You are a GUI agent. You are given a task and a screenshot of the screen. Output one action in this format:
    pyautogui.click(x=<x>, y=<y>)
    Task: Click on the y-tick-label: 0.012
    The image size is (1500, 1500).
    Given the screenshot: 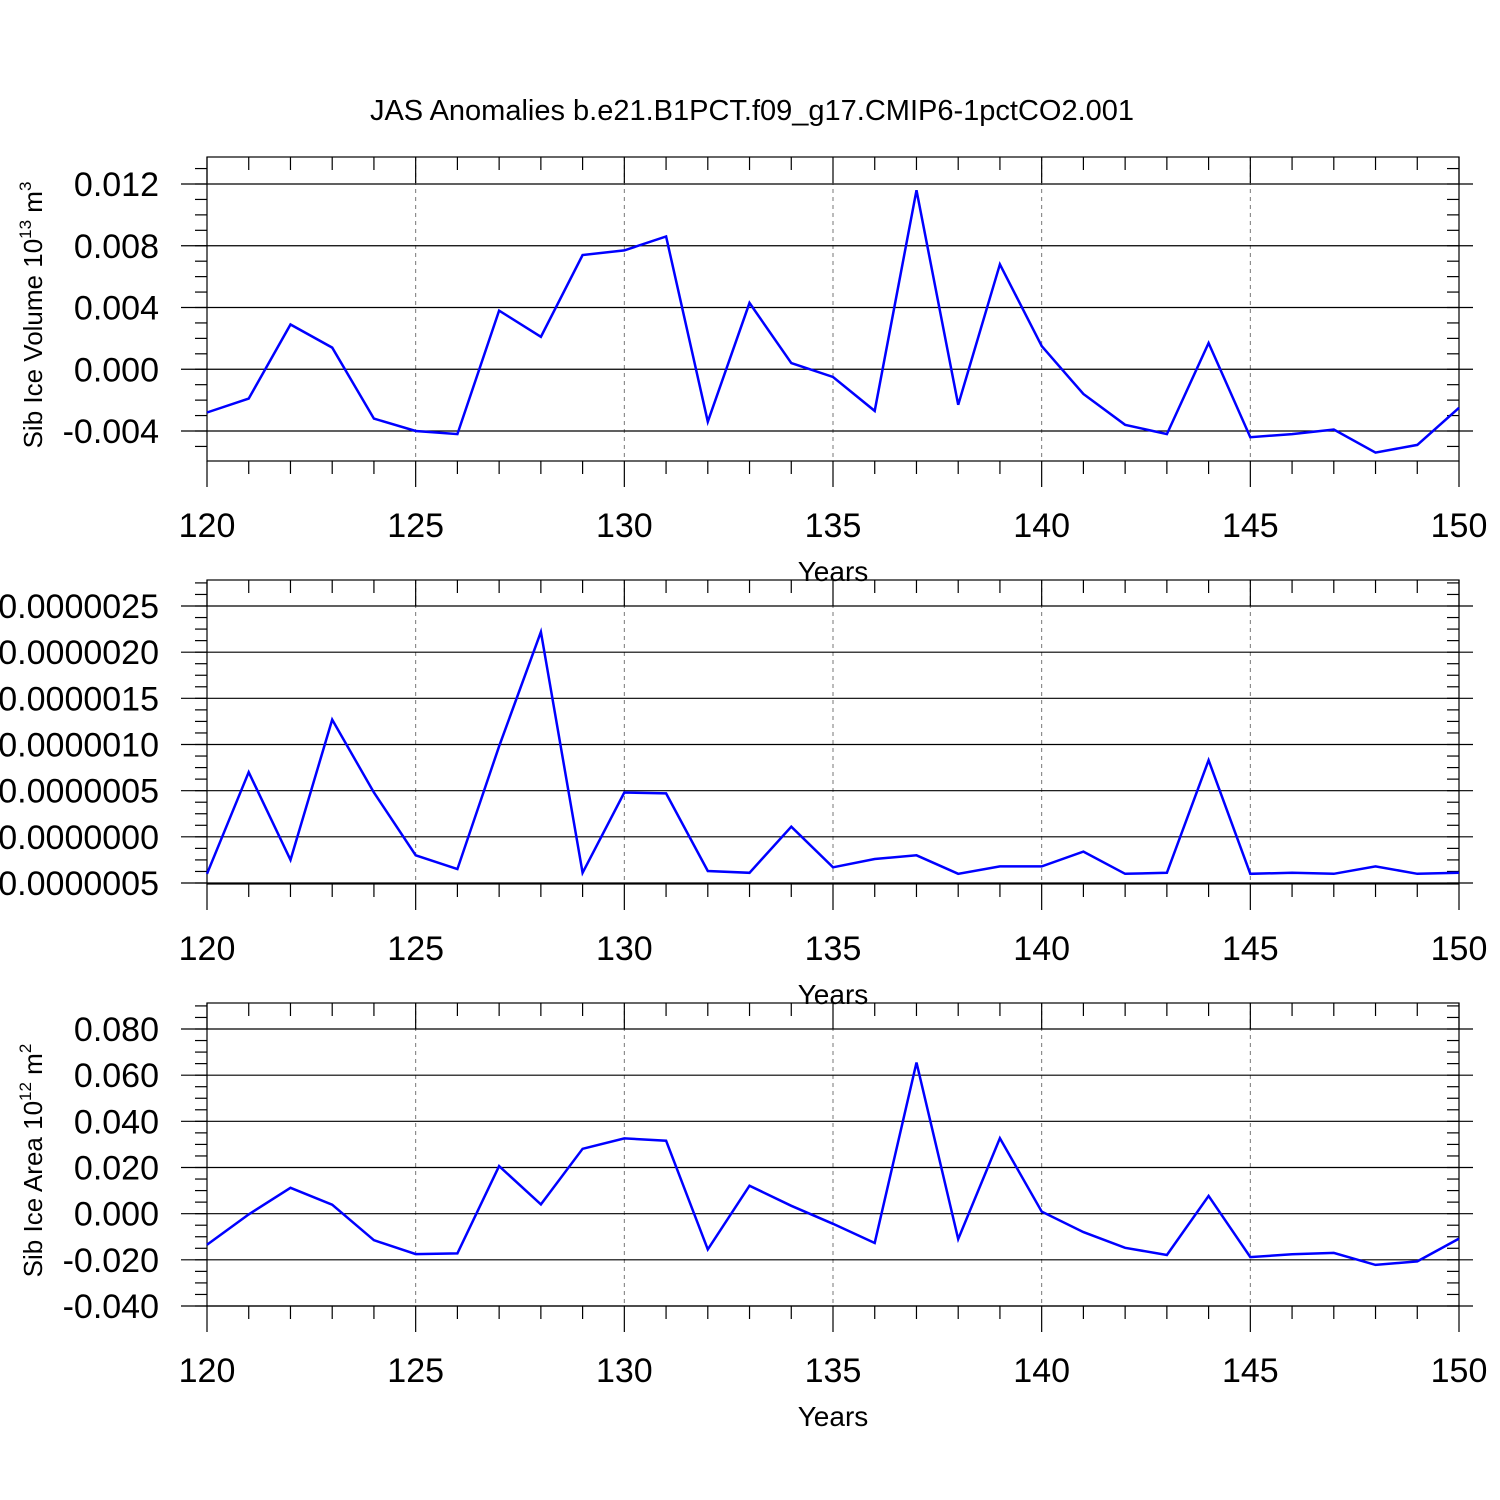 What is the action you would take?
    pyautogui.click(x=116, y=185)
    